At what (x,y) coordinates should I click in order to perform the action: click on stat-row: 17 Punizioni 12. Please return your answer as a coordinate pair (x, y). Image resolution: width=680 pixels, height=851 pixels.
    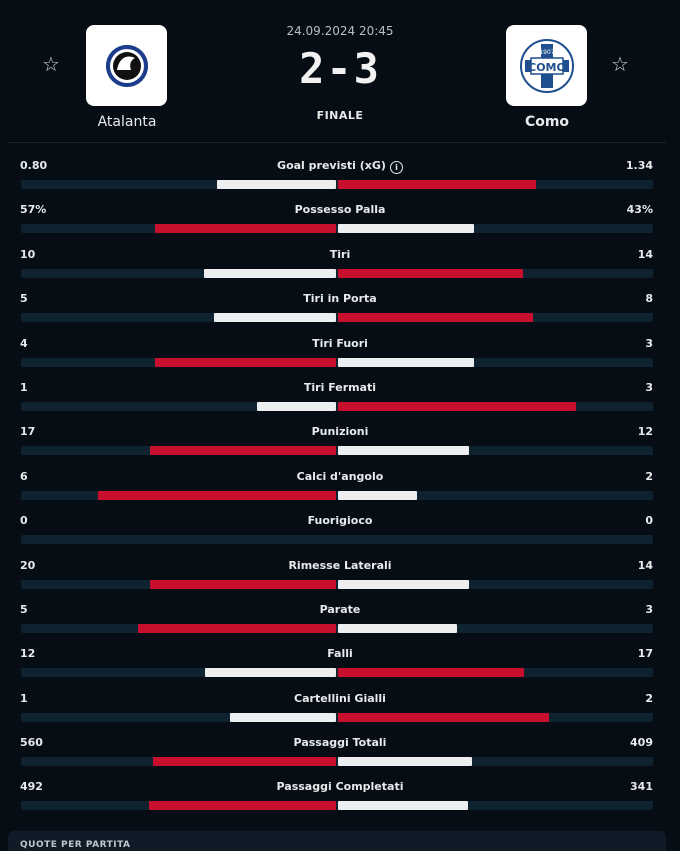
    Looking at the image, I should click on (340, 446).